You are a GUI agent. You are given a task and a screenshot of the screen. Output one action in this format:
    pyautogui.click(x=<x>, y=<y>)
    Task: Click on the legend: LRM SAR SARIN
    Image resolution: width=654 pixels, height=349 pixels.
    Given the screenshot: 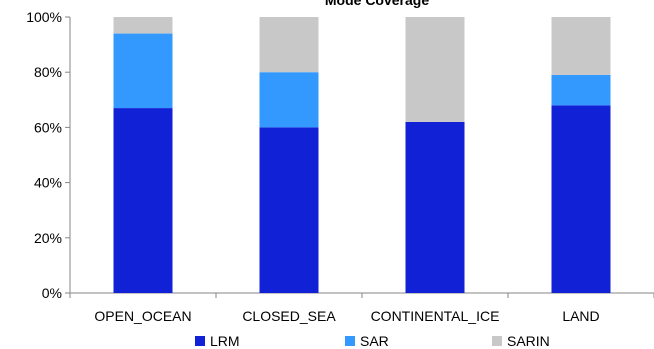 What is the action you would take?
    pyautogui.click(x=372, y=341)
    